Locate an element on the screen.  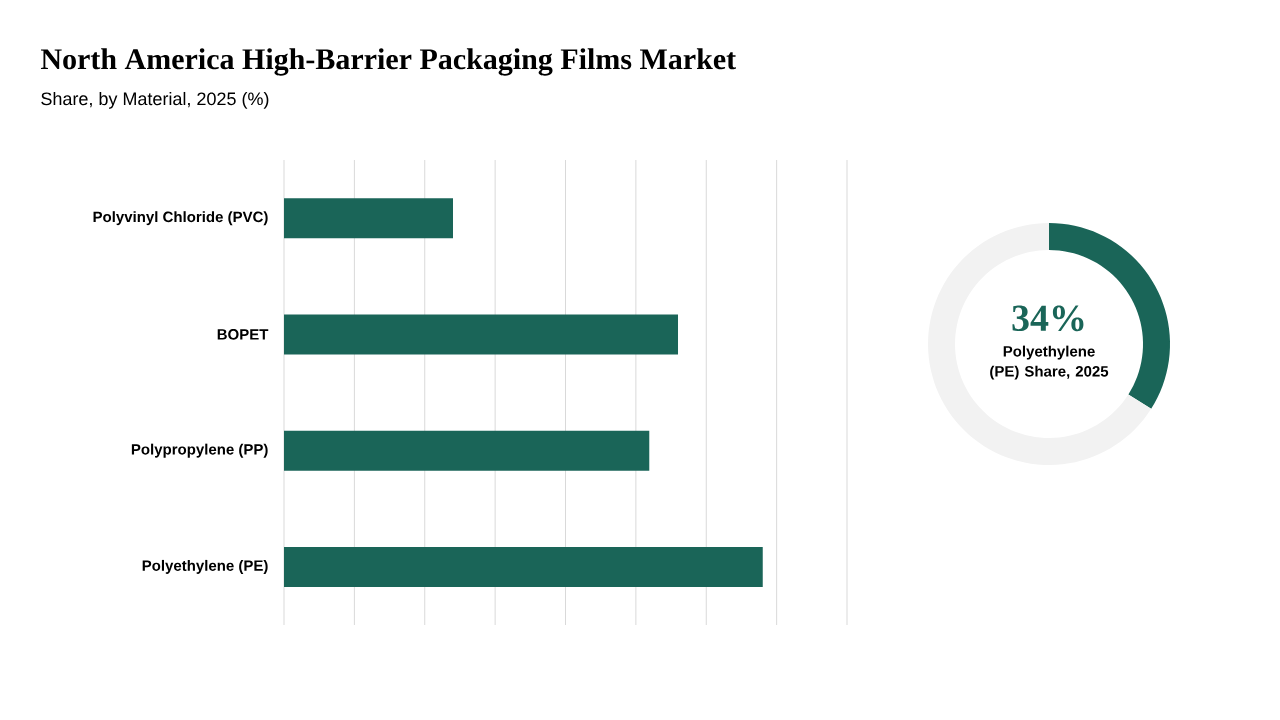
text: Polyethylene (PE) Share, 2025 is located at coordinates (1049, 362).